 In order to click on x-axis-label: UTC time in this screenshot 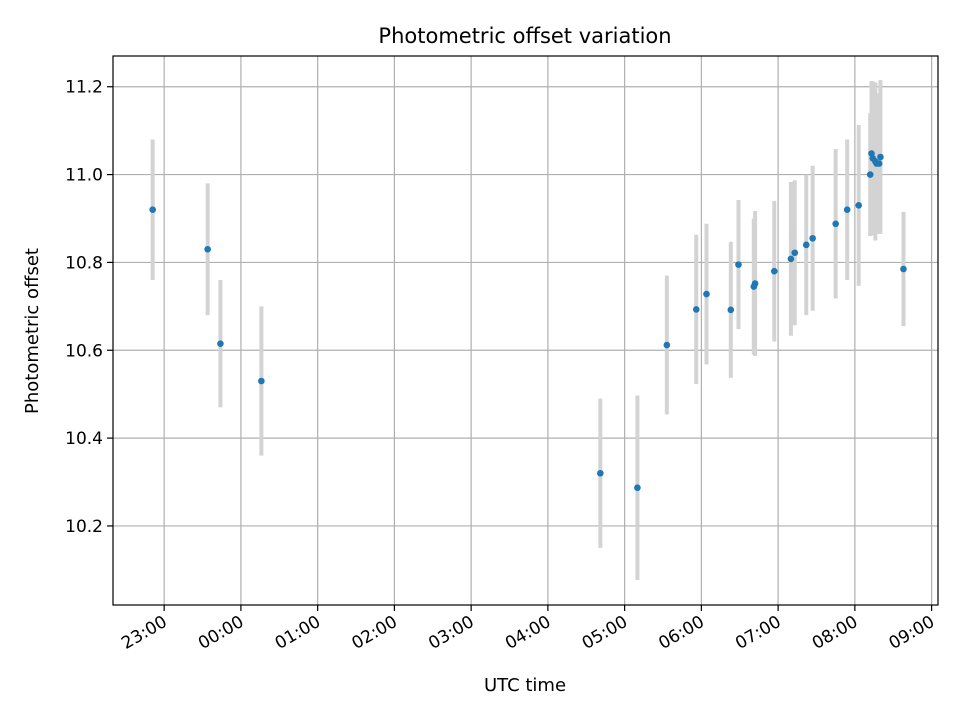, I will do `click(525, 685)`.